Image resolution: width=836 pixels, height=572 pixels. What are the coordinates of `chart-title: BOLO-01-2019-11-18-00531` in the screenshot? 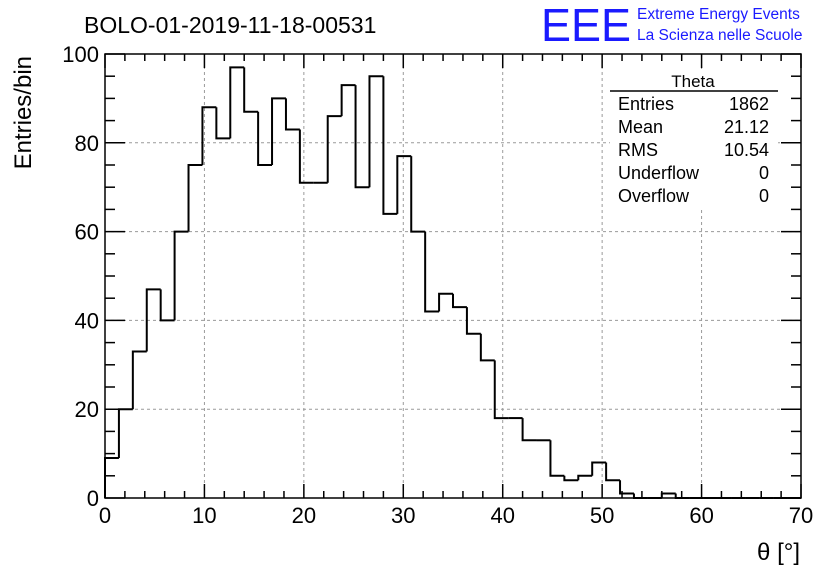 It's located at (230, 25).